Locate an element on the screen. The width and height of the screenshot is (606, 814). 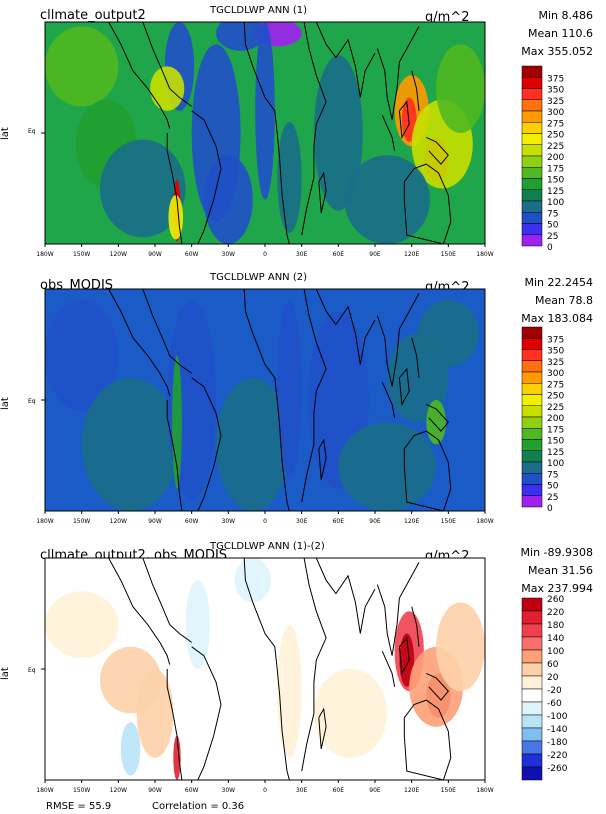
colorbar-label: 50 is located at coordinates (553, 487).